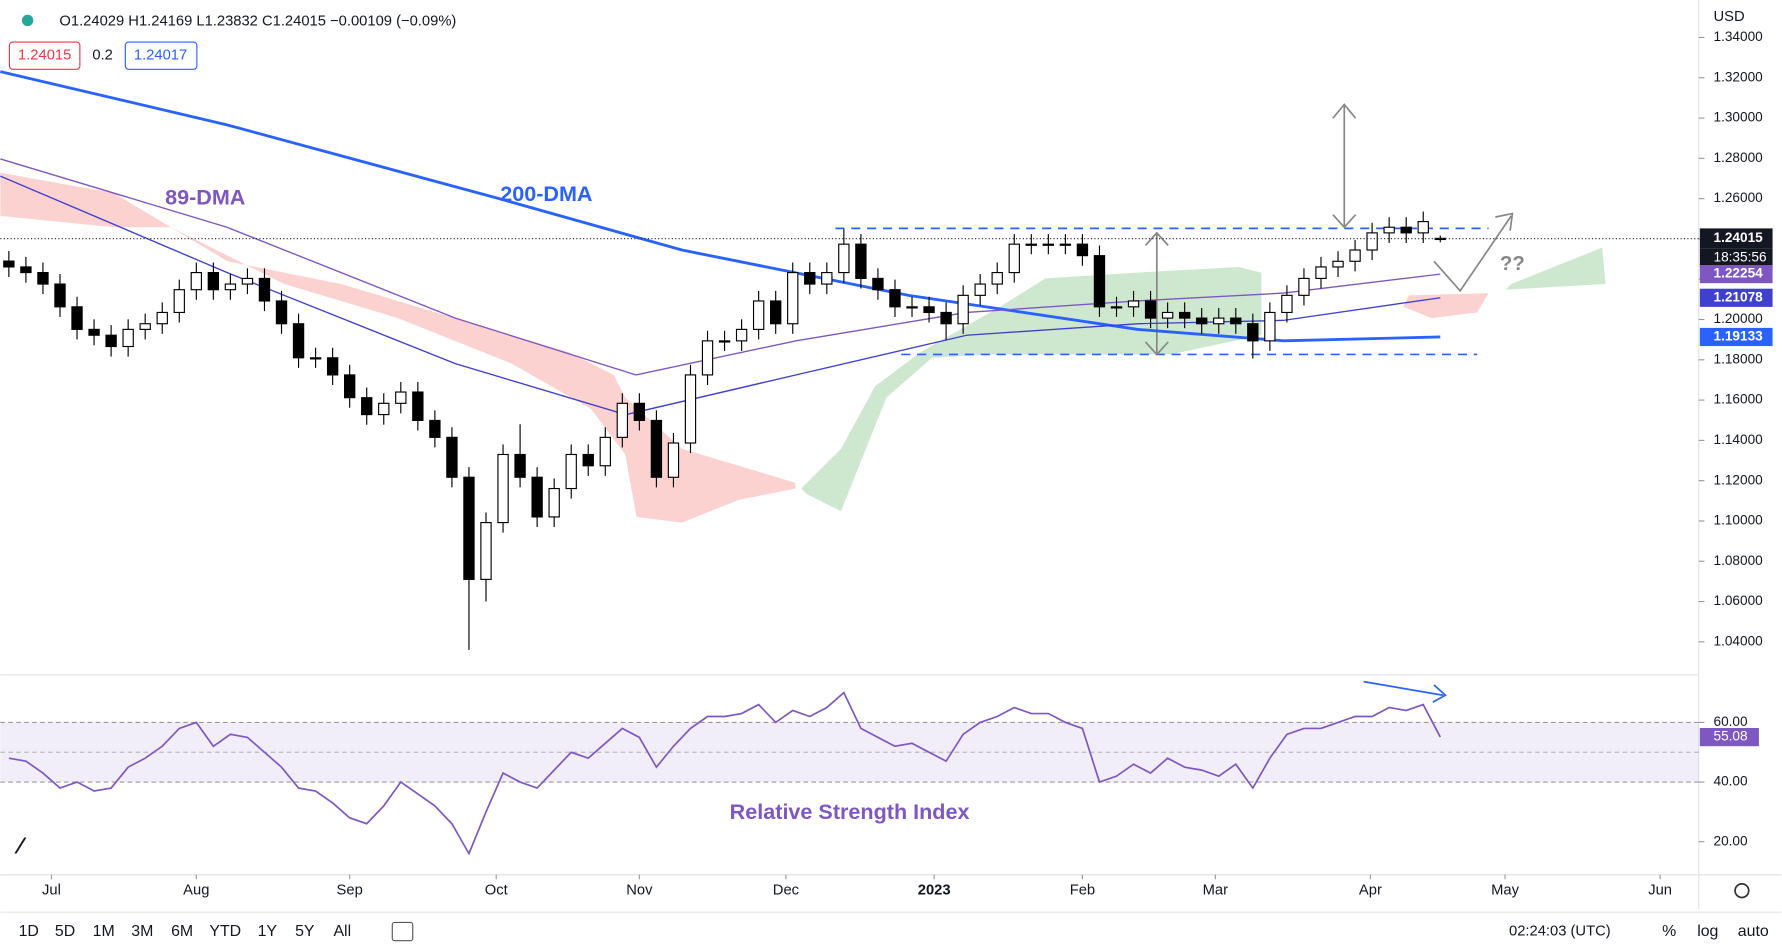 The image size is (1782, 952). Describe the element at coordinates (182, 931) in the screenshot. I see `range-button: 6M` at that location.